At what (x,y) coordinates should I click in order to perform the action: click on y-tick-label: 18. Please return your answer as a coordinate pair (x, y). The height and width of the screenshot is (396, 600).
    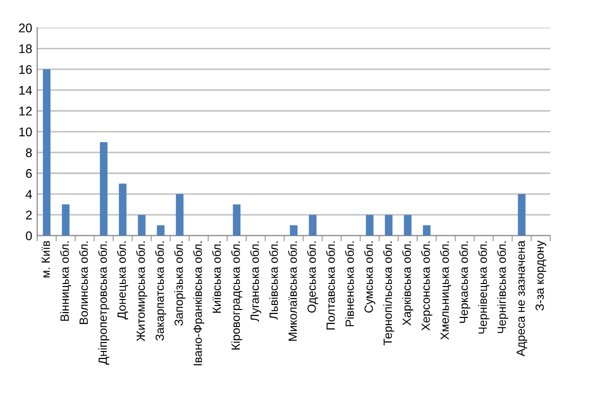
    Looking at the image, I should click on (25, 49).